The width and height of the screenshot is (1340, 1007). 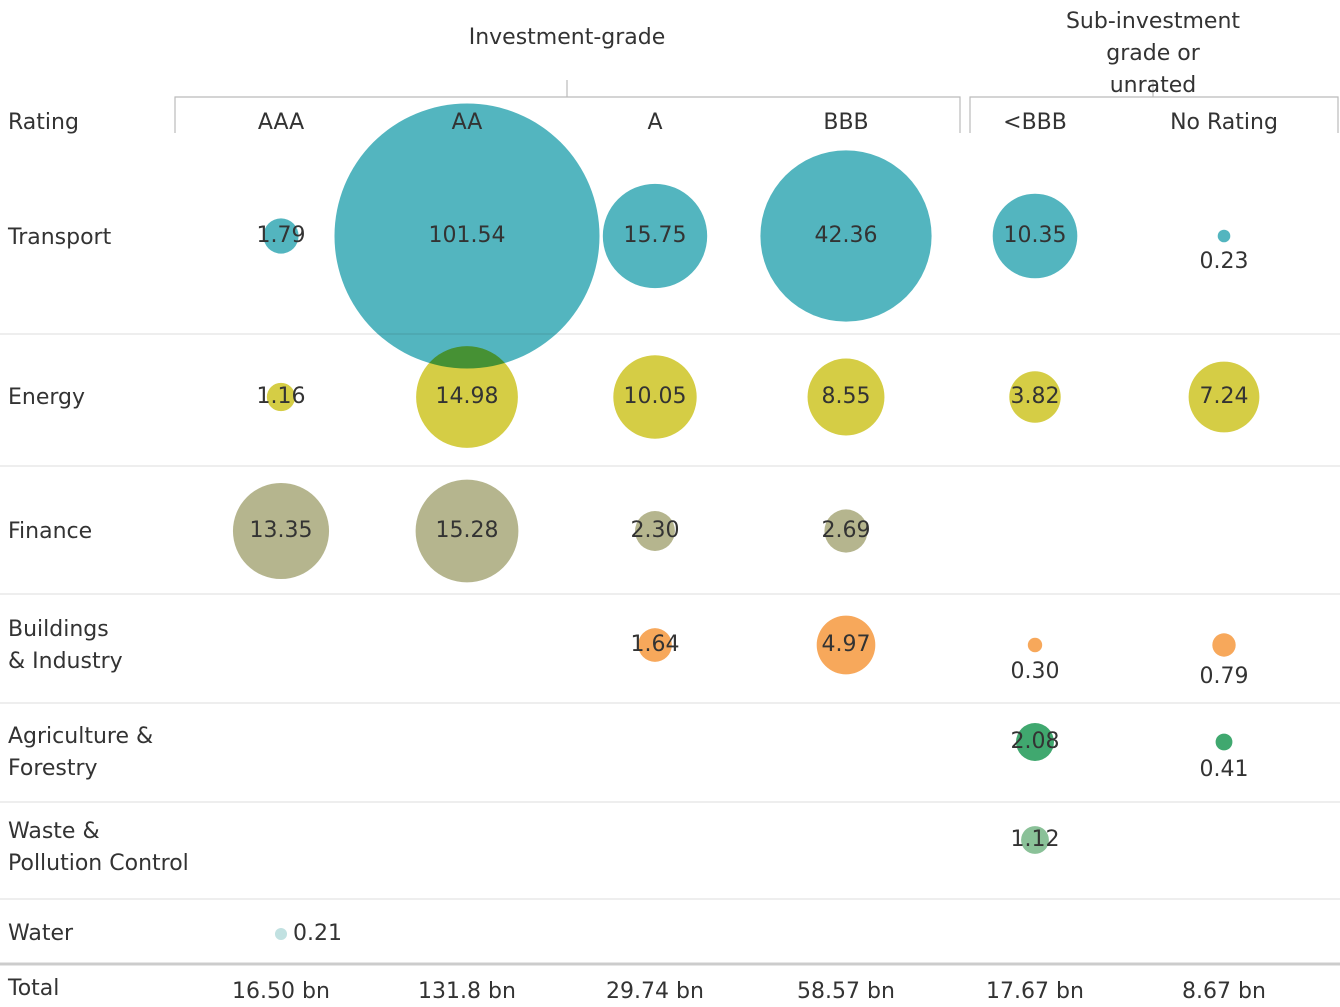 What do you see at coordinates (1035, 991) in the screenshot?
I see `total-value: 17.67 bn` at bounding box center [1035, 991].